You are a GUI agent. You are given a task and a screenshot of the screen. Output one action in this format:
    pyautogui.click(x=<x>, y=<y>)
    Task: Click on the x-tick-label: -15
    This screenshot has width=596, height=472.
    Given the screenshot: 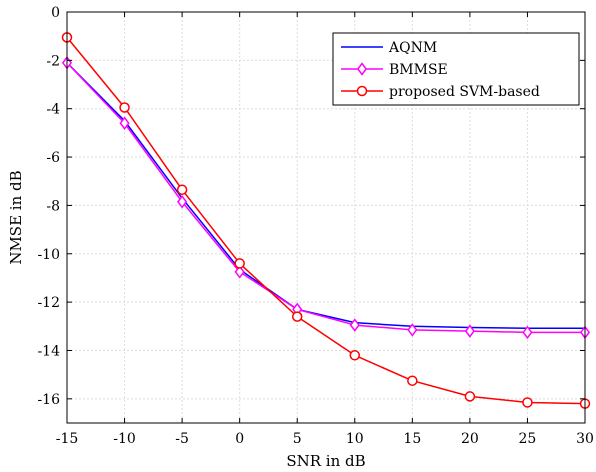 What is the action you would take?
    pyautogui.click(x=67, y=439)
    